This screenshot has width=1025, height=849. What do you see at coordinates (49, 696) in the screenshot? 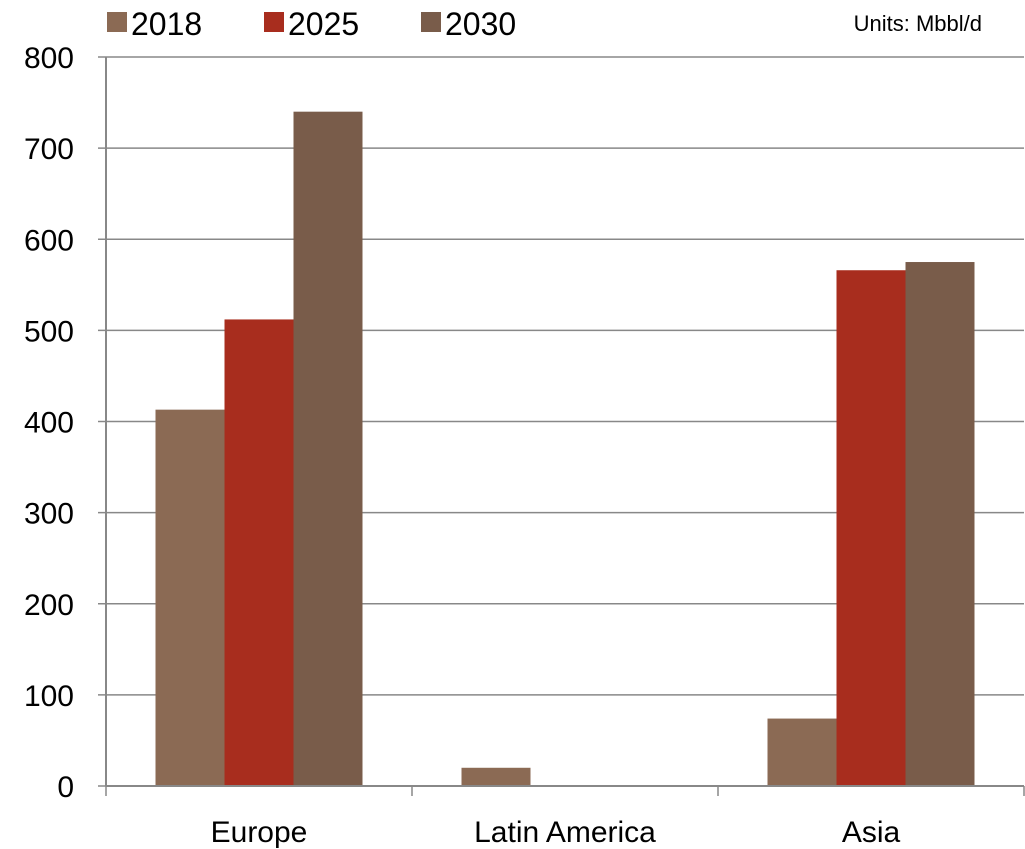
I see `y-tick-label: 100` at bounding box center [49, 696].